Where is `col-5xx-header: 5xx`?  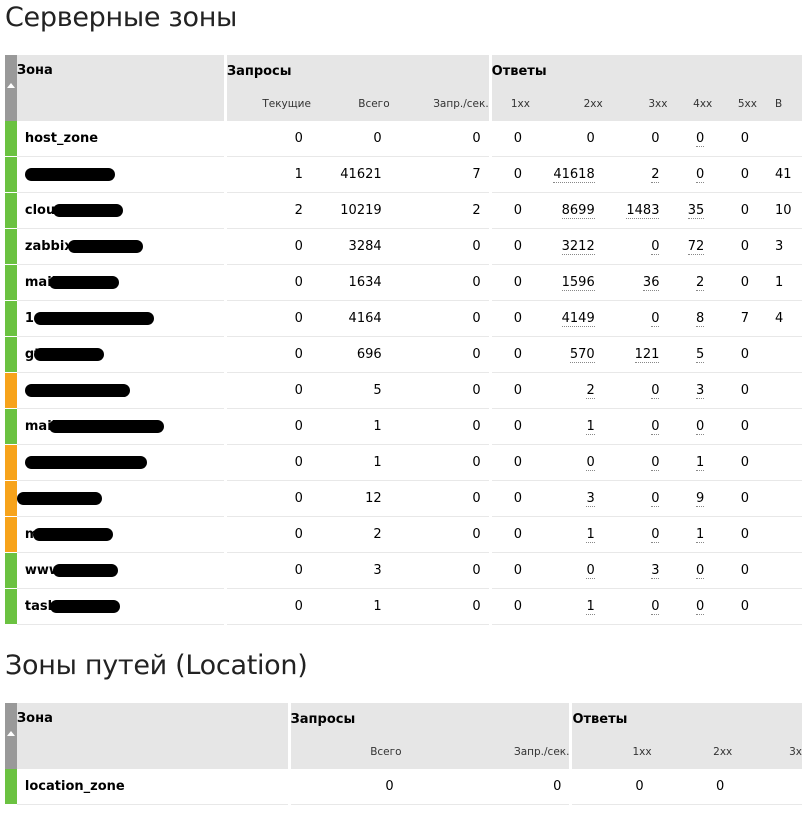 col-5xx-header: 5xx is located at coordinates (734, 104).